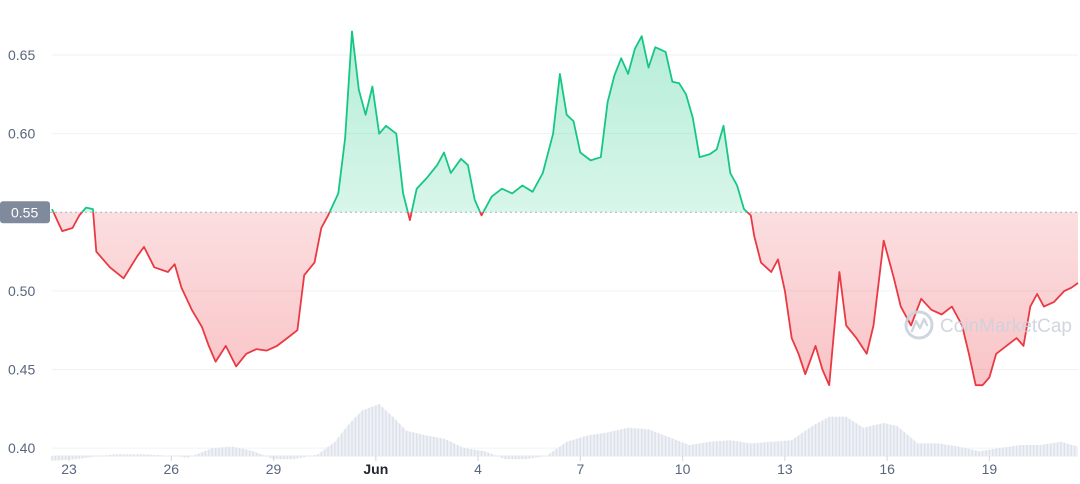  Describe the element at coordinates (21, 251) in the screenshot. I see `y-axis: 0.40 0.45 0.50 0.60 0.65` at that location.